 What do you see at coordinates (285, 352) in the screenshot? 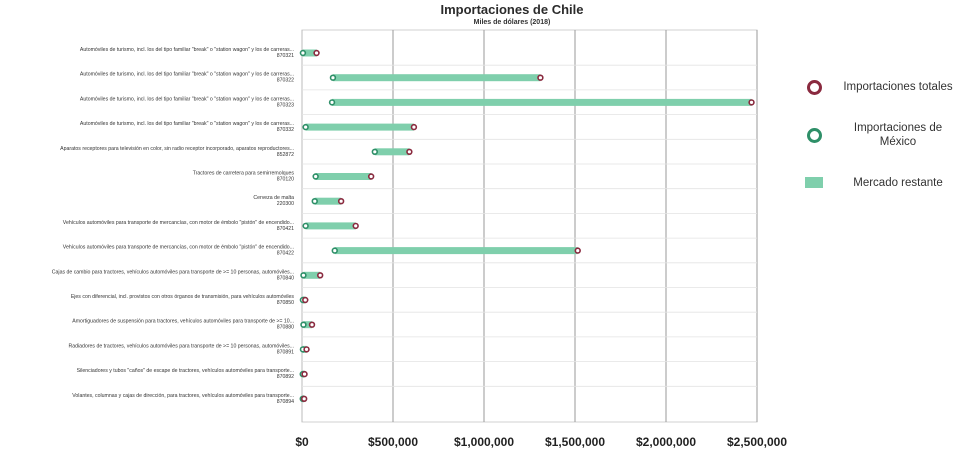
I see `category-code: 870891` at bounding box center [285, 352].